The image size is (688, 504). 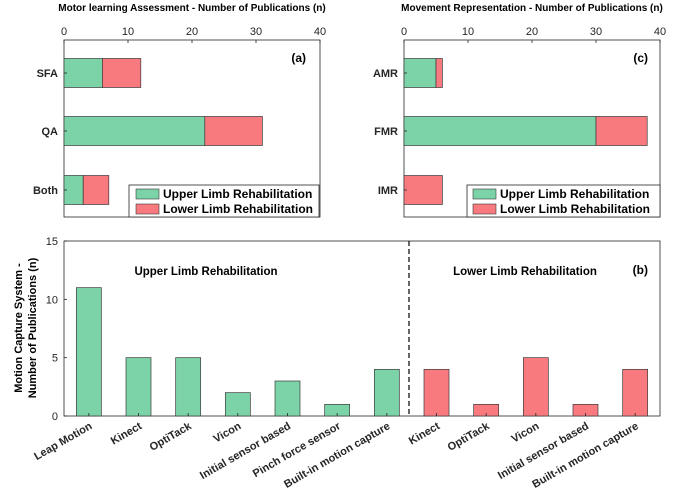 What do you see at coordinates (532, 32) in the screenshot?
I see `panel-c-xtick-label: 20` at bounding box center [532, 32].